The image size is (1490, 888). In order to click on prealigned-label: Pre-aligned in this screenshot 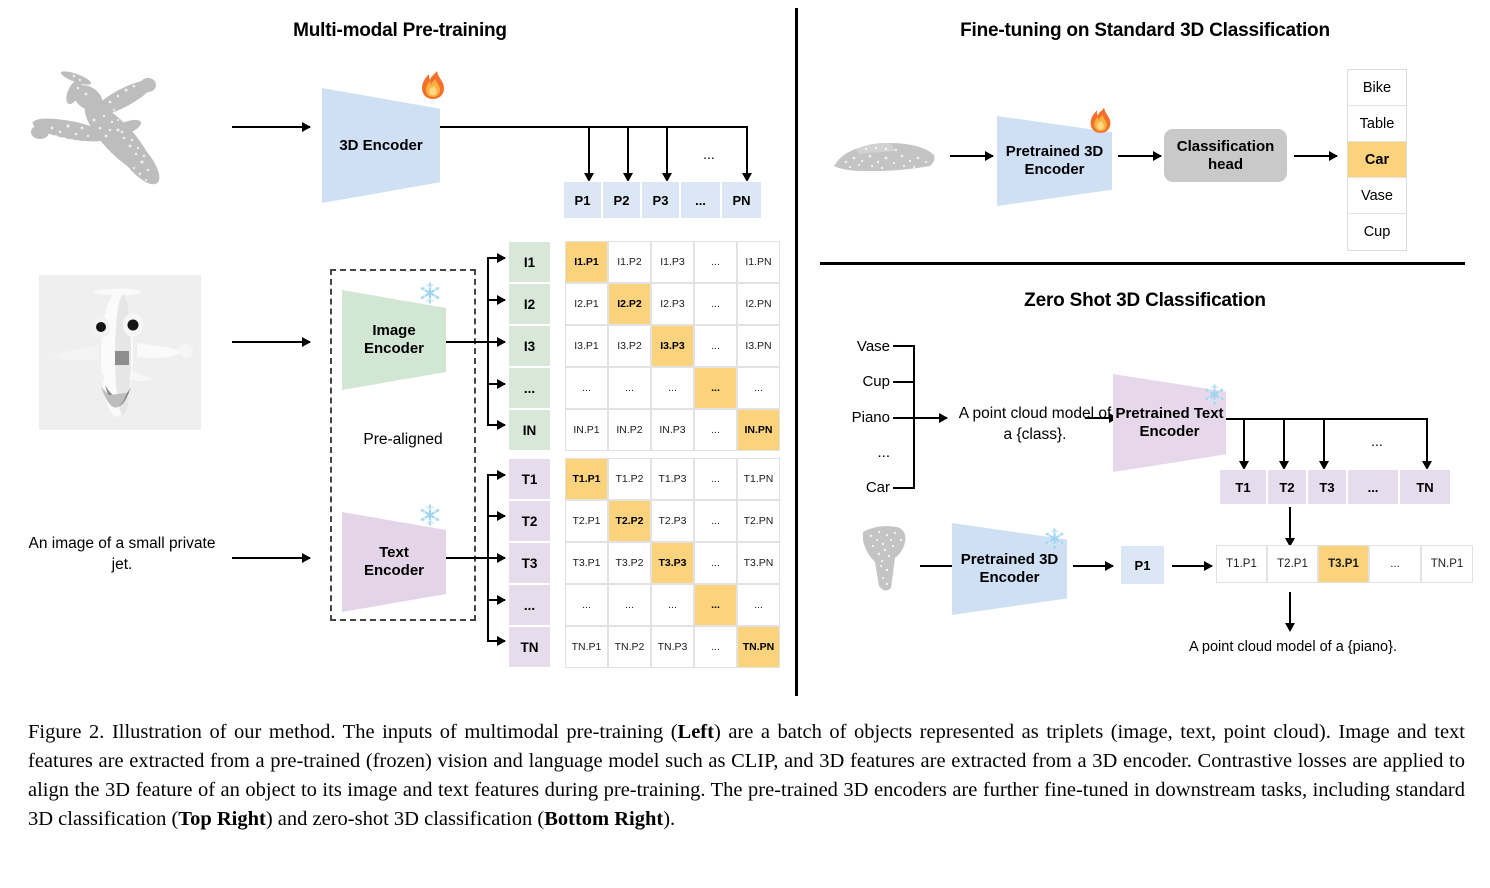, I will do `click(403, 439)`.